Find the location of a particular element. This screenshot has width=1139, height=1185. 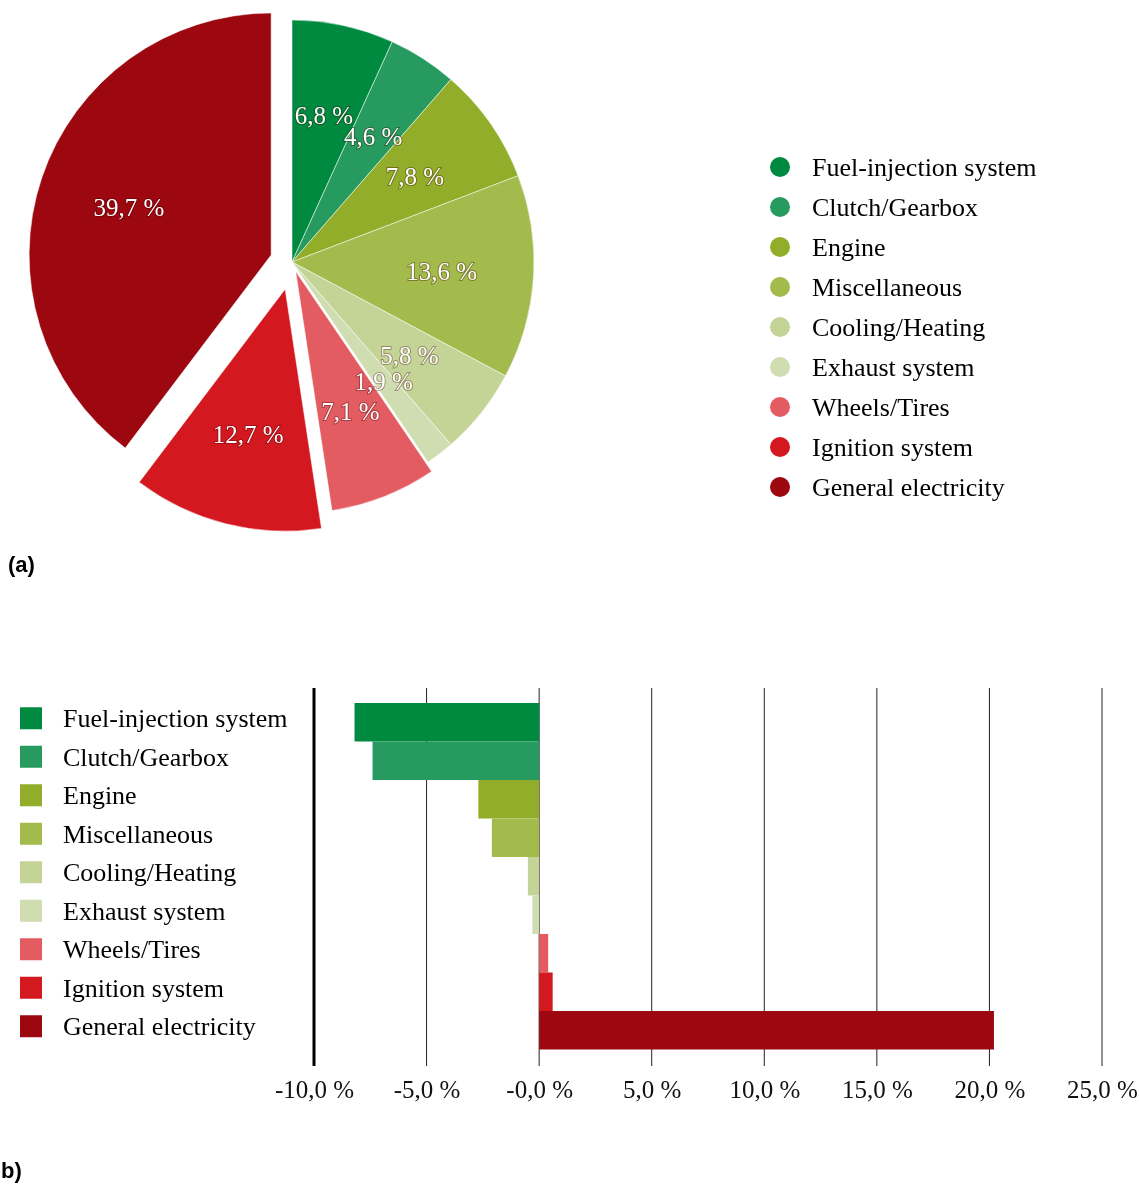

legend-label: Cooling/Heating is located at coordinates (899, 328).